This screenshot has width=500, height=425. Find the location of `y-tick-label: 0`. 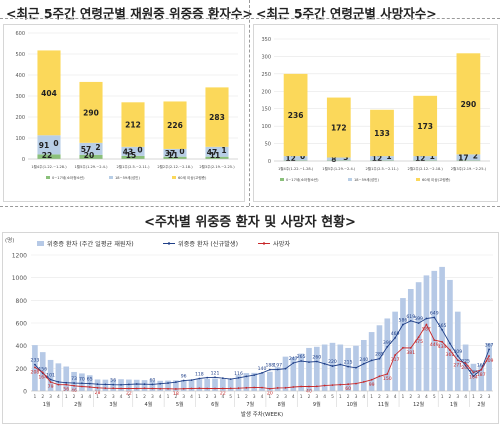

y-tick-label: 0 is located at coordinates (23, 160).